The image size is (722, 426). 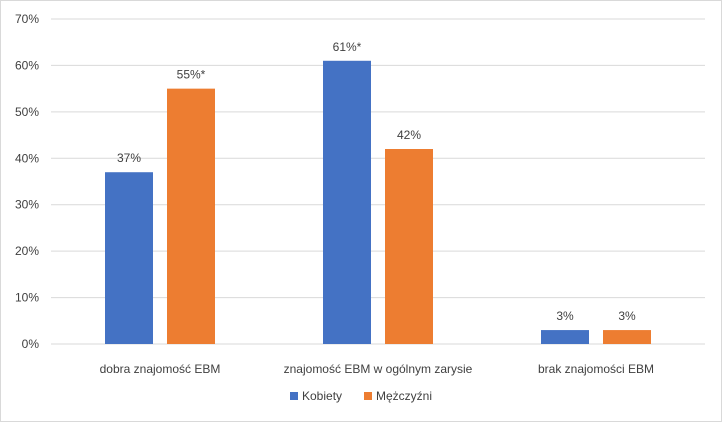 I want to click on y-tick-label: 70%, so click(x=27, y=19).